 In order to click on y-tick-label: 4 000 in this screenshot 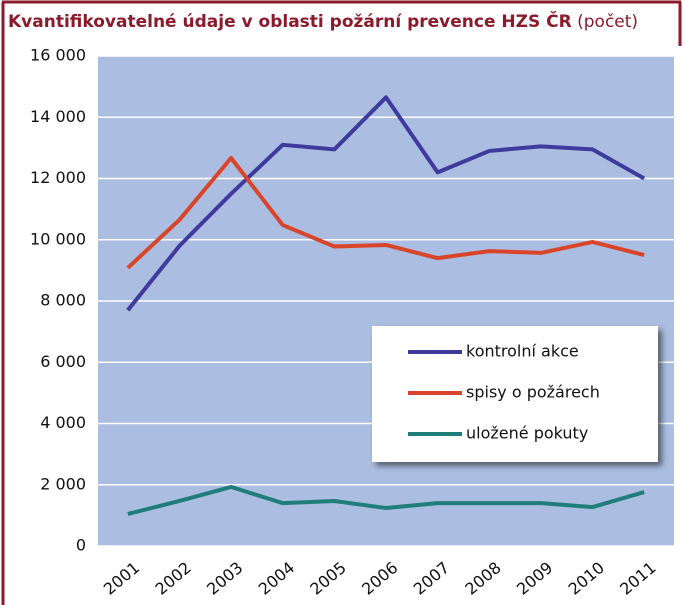, I will do `click(63, 422)`.